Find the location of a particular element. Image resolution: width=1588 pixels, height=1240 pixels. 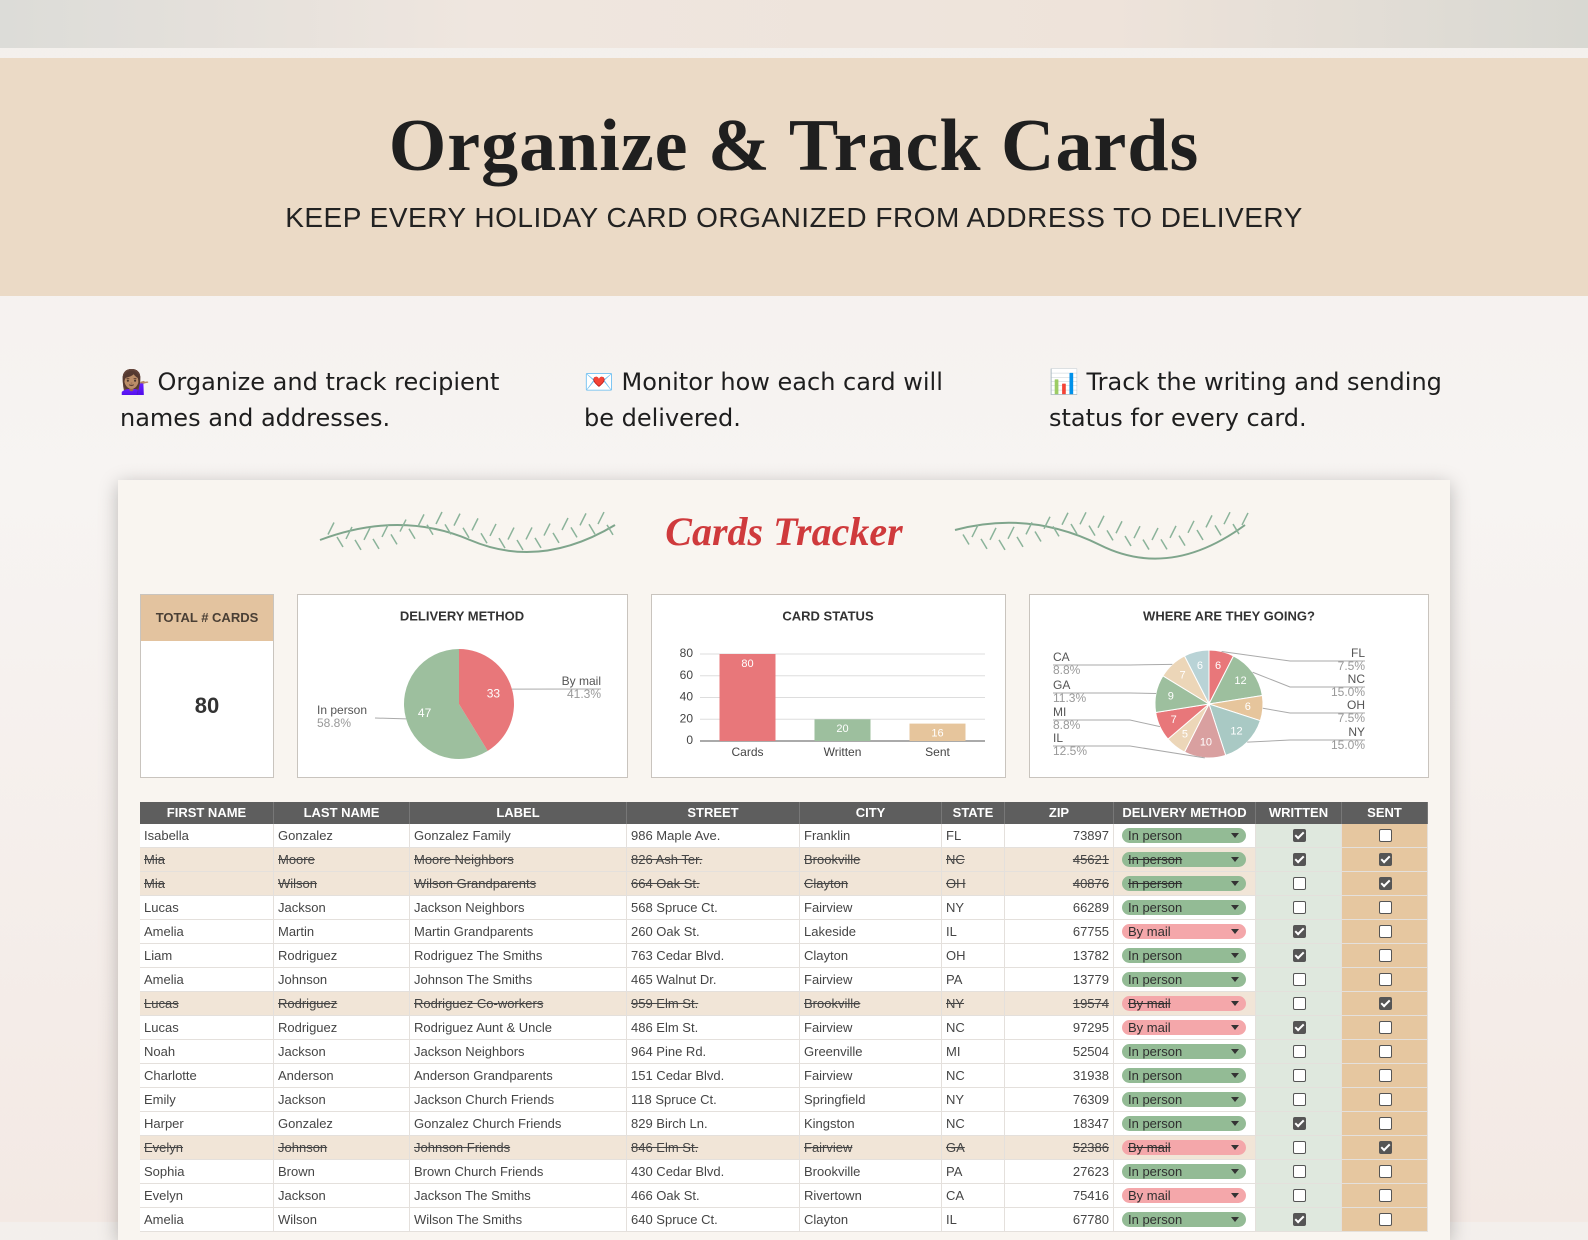

cell: NC is located at coordinates (973, 1075).